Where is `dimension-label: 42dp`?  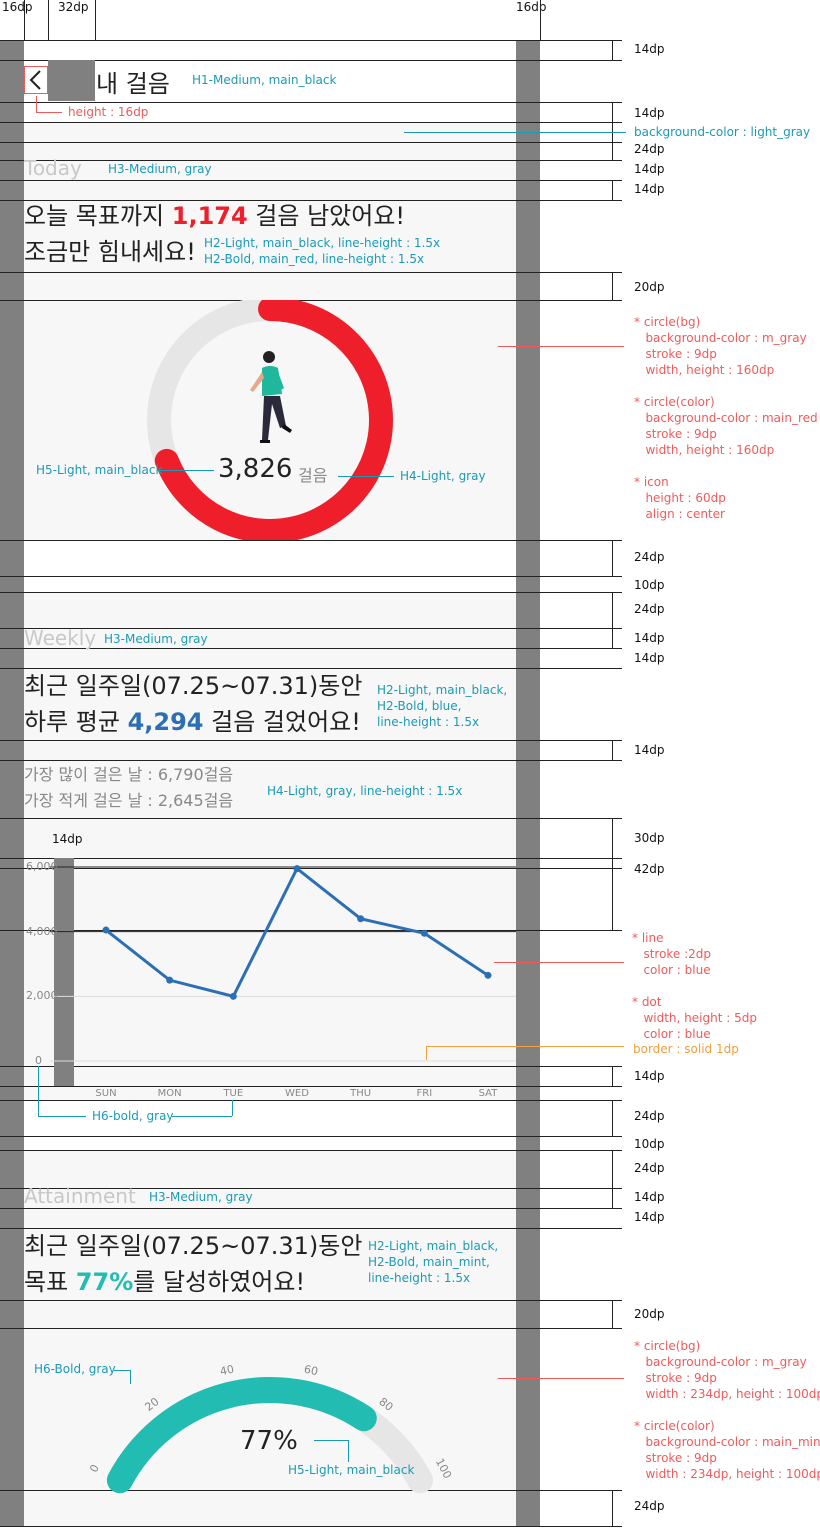 dimension-label: 42dp is located at coordinates (649, 869).